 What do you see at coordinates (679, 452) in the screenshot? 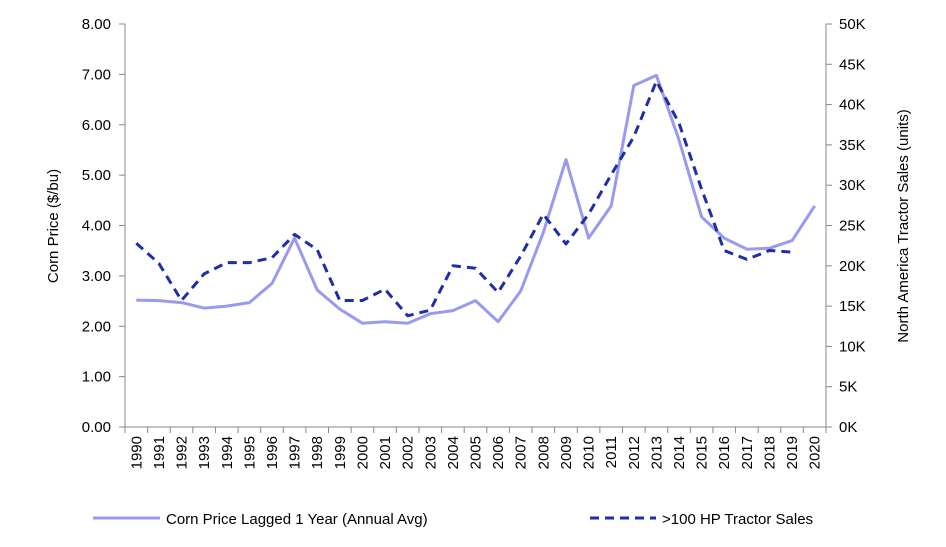
I see `x-tick-label: 2014` at bounding box center [679, 452].